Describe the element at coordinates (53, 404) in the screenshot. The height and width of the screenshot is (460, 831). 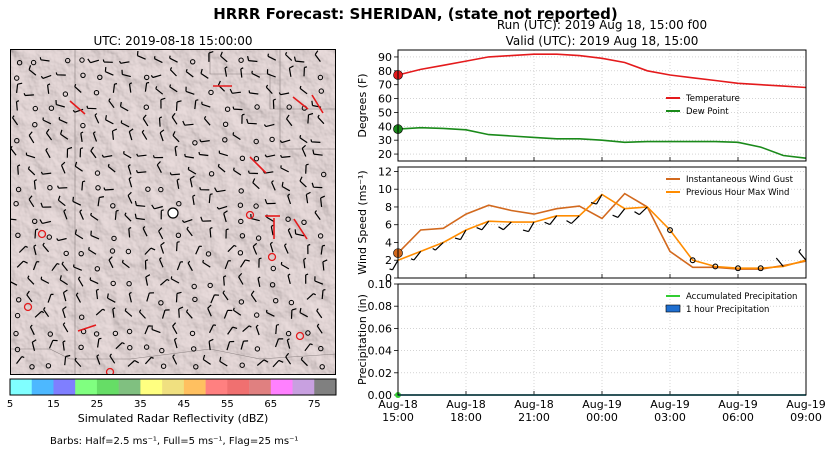
I see `colorbar-tick-label: 15` at that location.